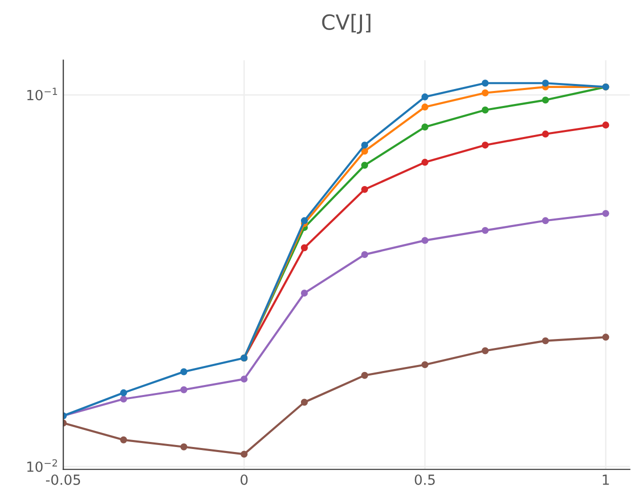 The height and width of the screenshot is (502, 633). Describe the element at coordinates (42, 94) in the screenshot. I see `y-tick-label: 10$^{−1}$` at that location.